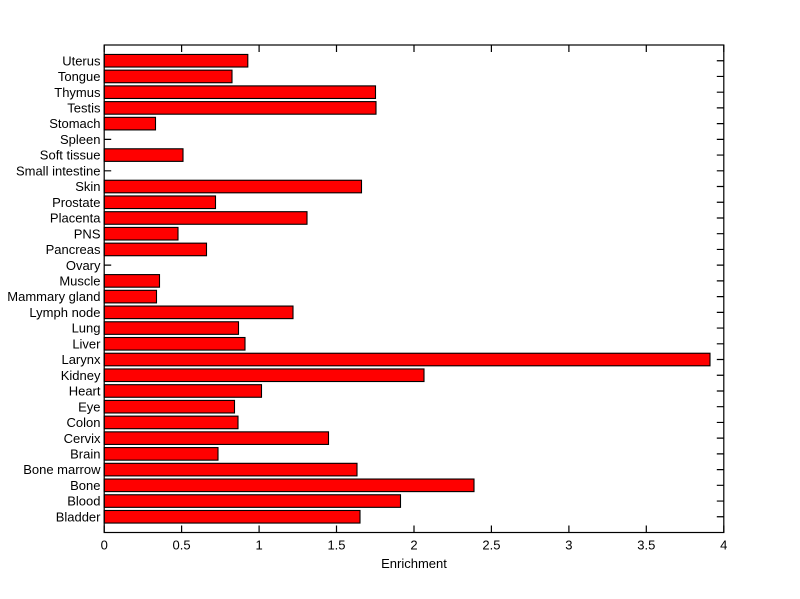 Image resolution: width=800 pixels, height=599 pixels. Describe the element at coordinates (258, 545) in the screenshot. I see `svg-text: 1` at that location.